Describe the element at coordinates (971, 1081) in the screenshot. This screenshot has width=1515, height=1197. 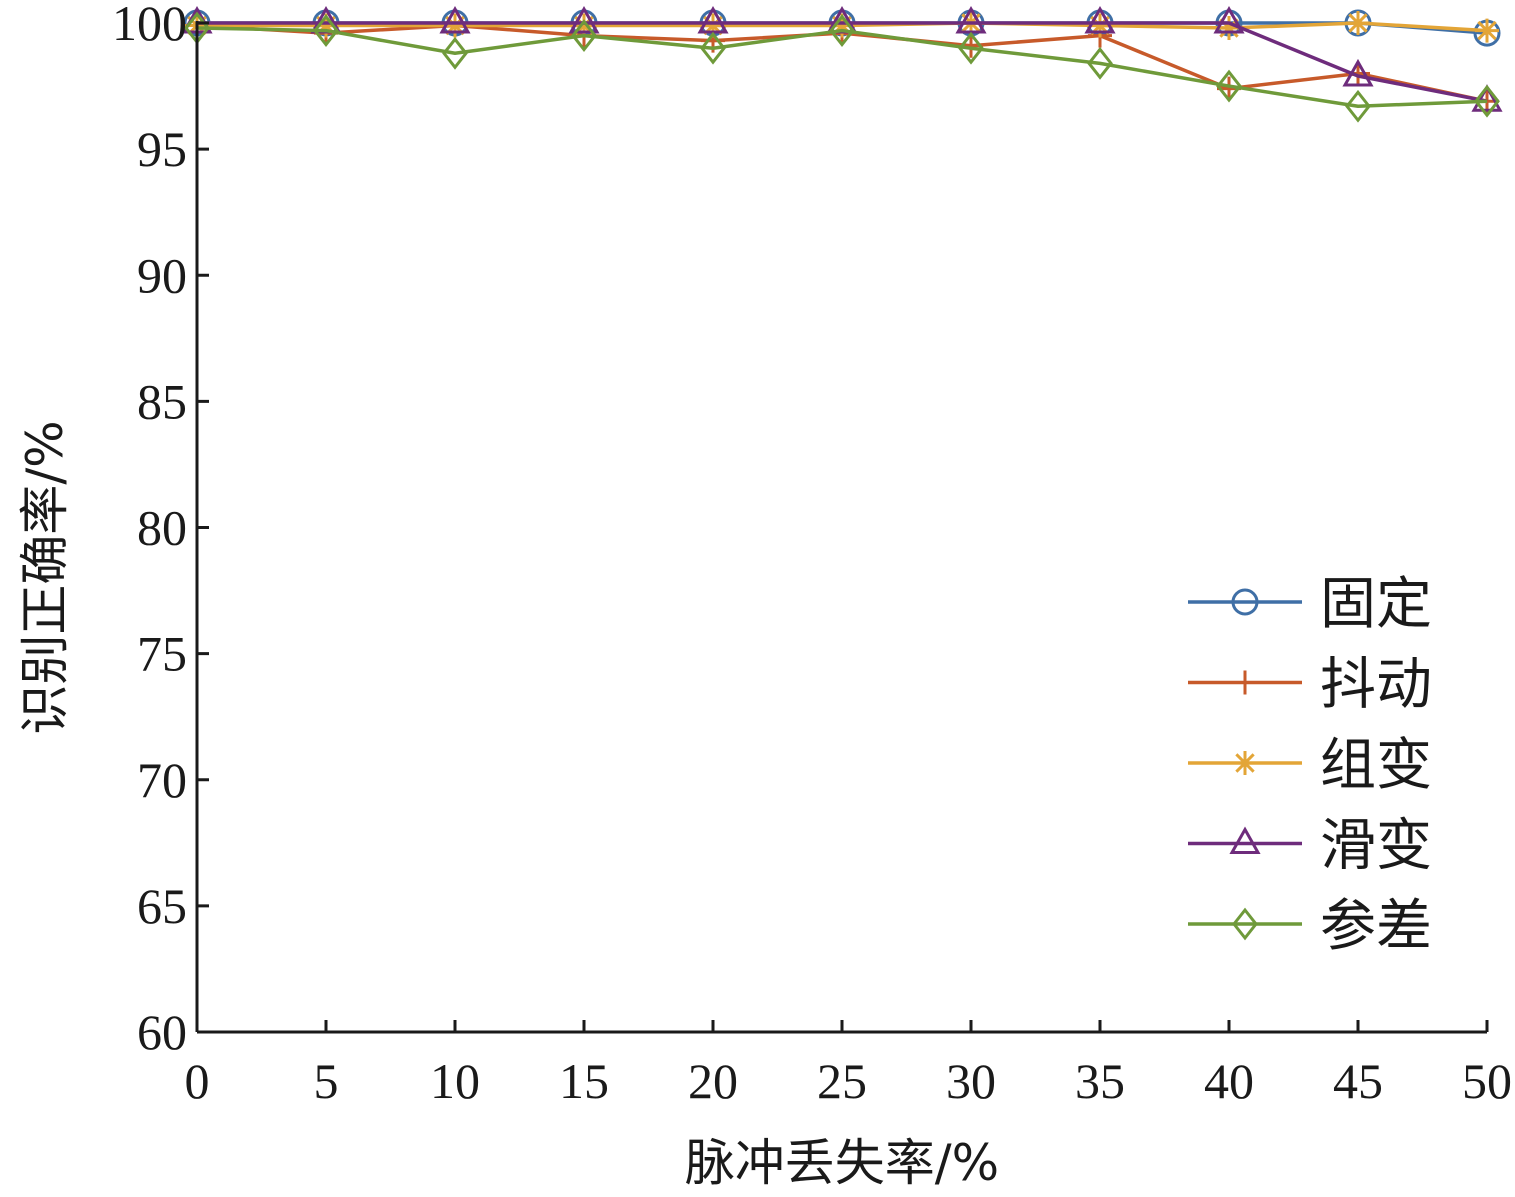
I see `x-tick-label: 30` at that location.